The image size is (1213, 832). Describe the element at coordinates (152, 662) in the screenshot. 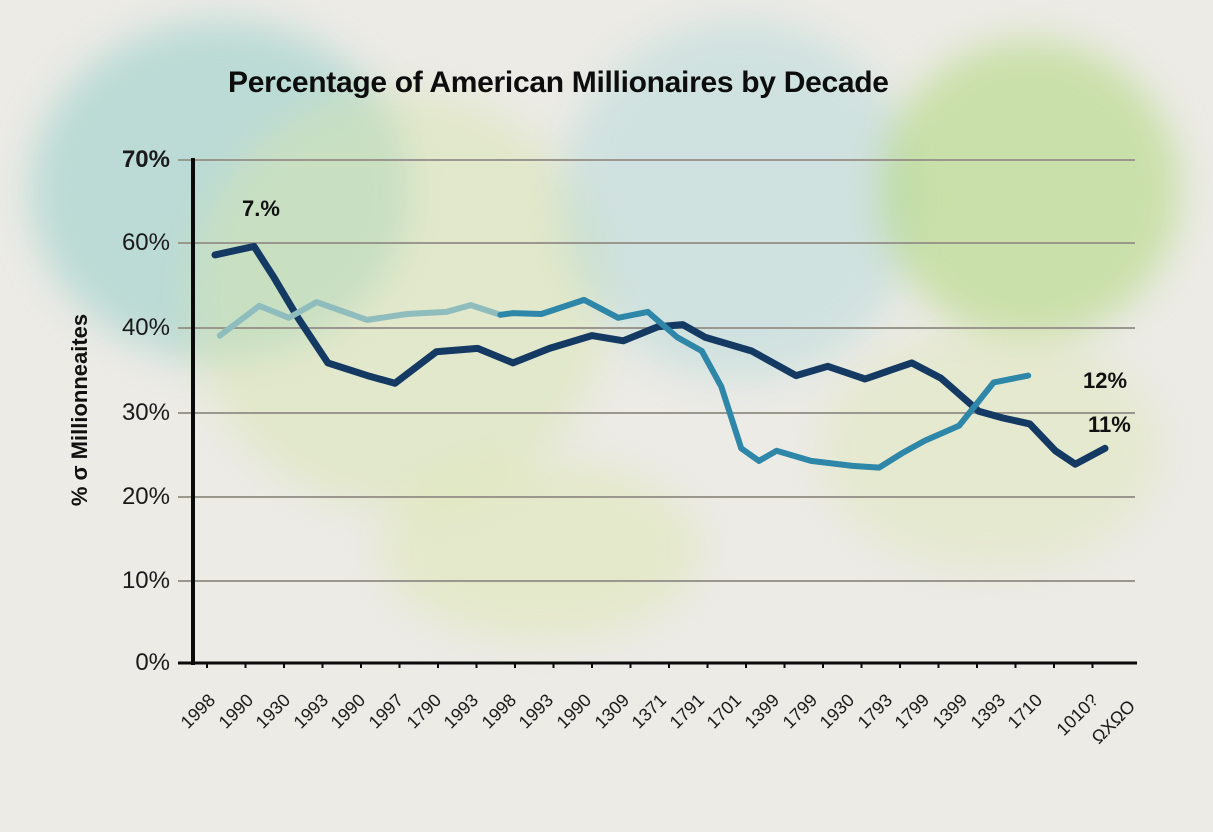

I see `y-tick-label: 0%` at that location.